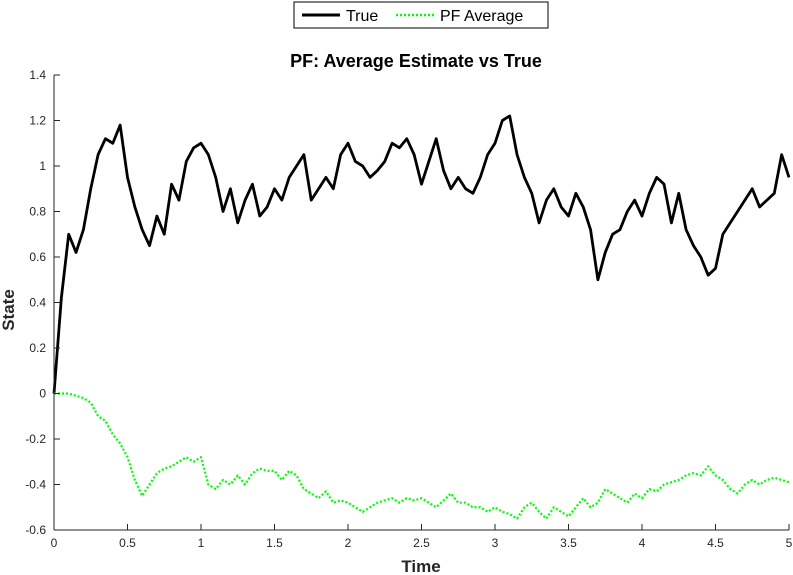 The image size is (793, 575). Describe the element at coordinates (362, 16) in the screenshot. I see `legend-label-true: True` at that location.